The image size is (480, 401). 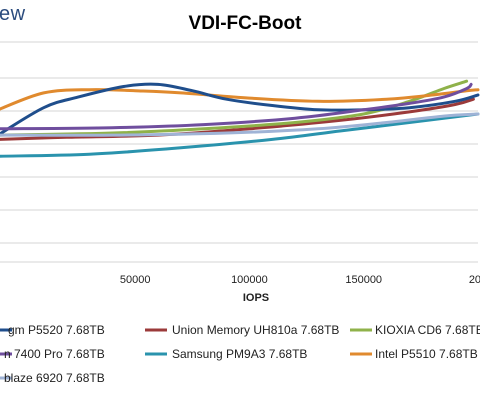 What do you see at coordinates (245, 23) in the screenshot?
I see `chart-title: VDI-FC-Boot` at bounding box center [245, 23].